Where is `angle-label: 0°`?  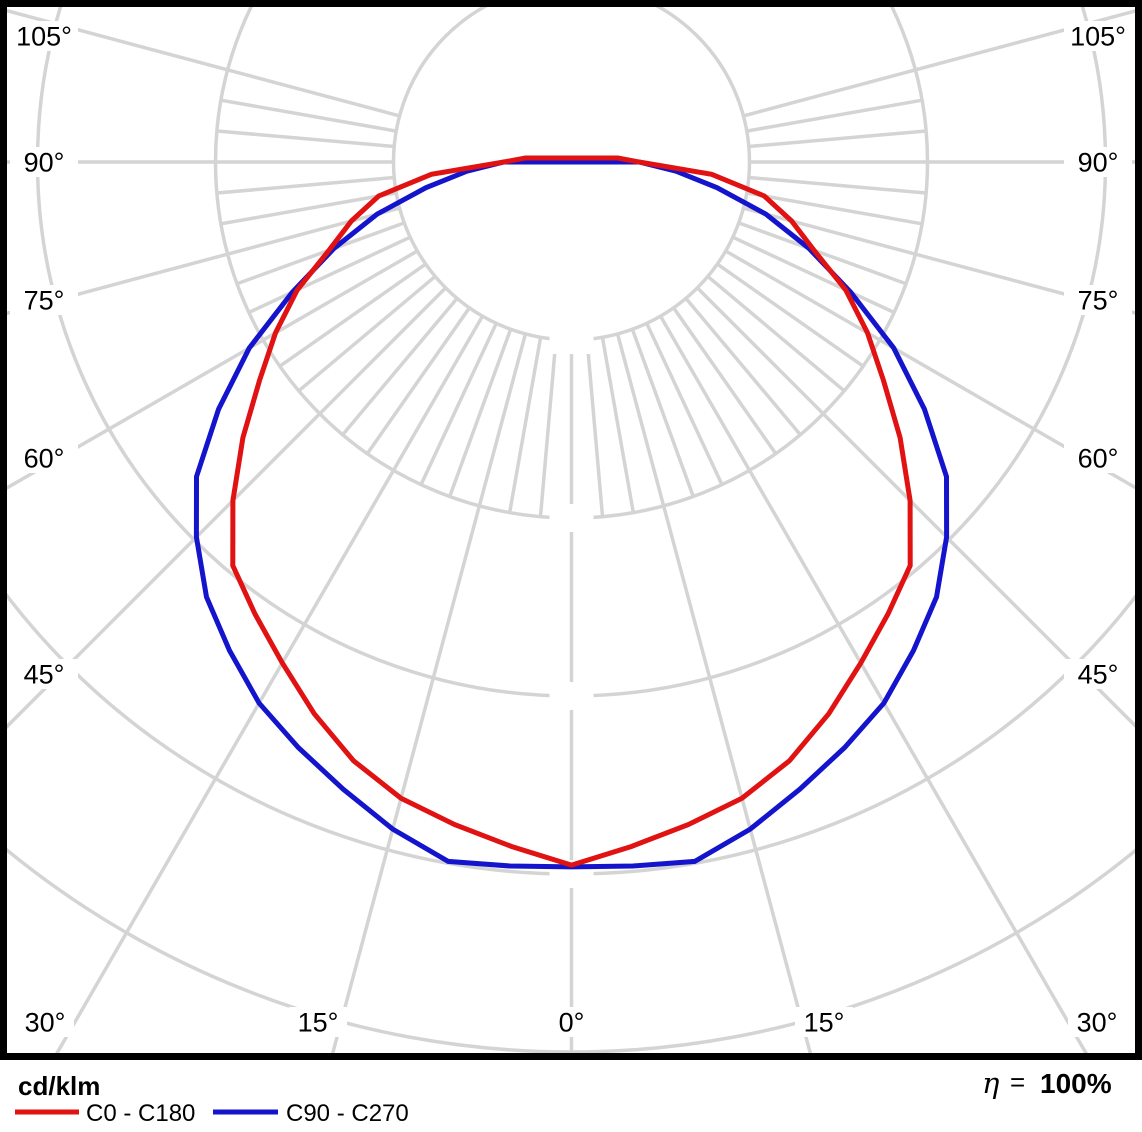 angle-label: 0° is located at coordinates (572, 1023).